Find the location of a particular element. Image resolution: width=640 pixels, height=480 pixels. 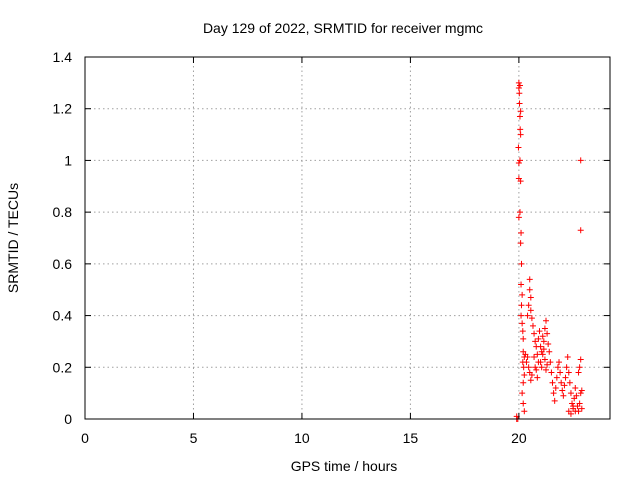

data-points is located at coordinates (549, 250).